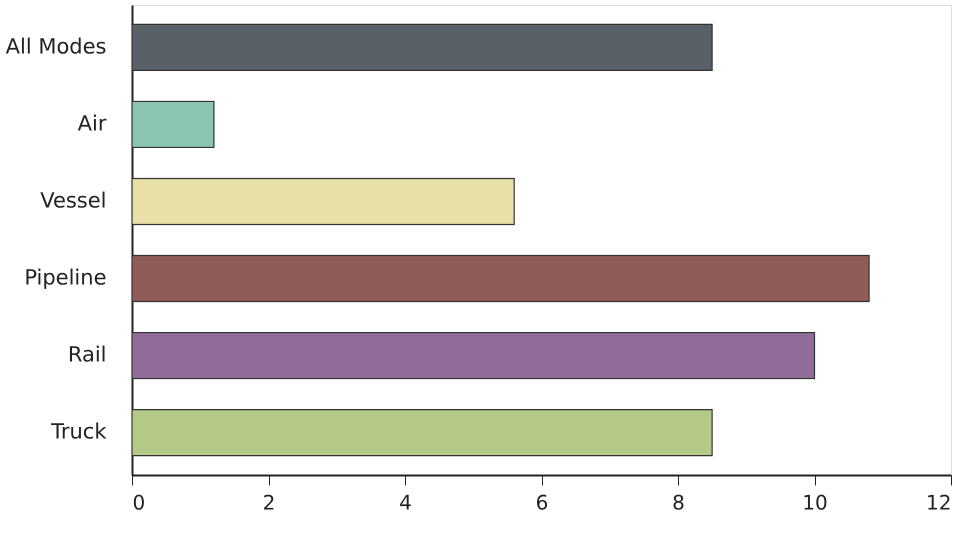 The image size is (980, 552). I want to click on x-tick-label: 2, so click(269, 502).